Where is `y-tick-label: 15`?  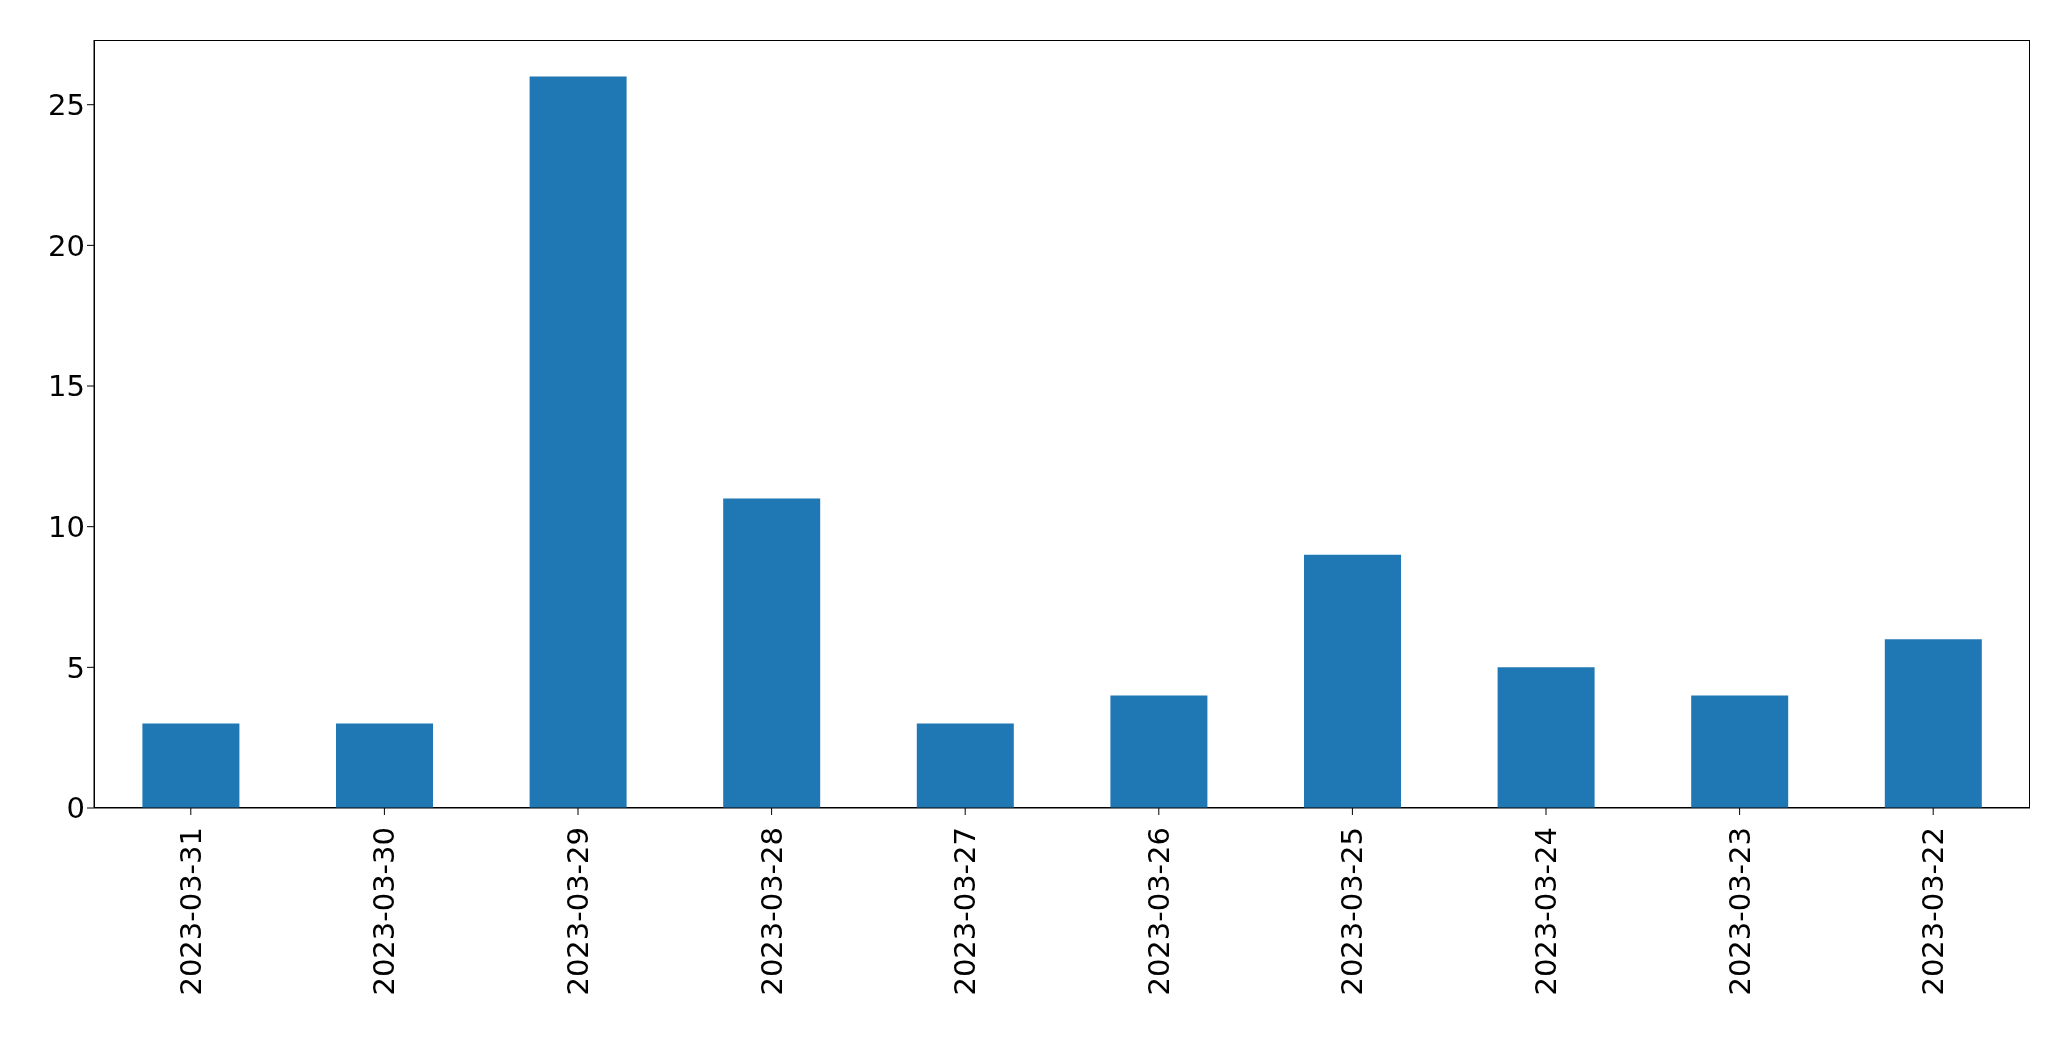 y-tick-label: 15 is located at coordinates (66, 386).